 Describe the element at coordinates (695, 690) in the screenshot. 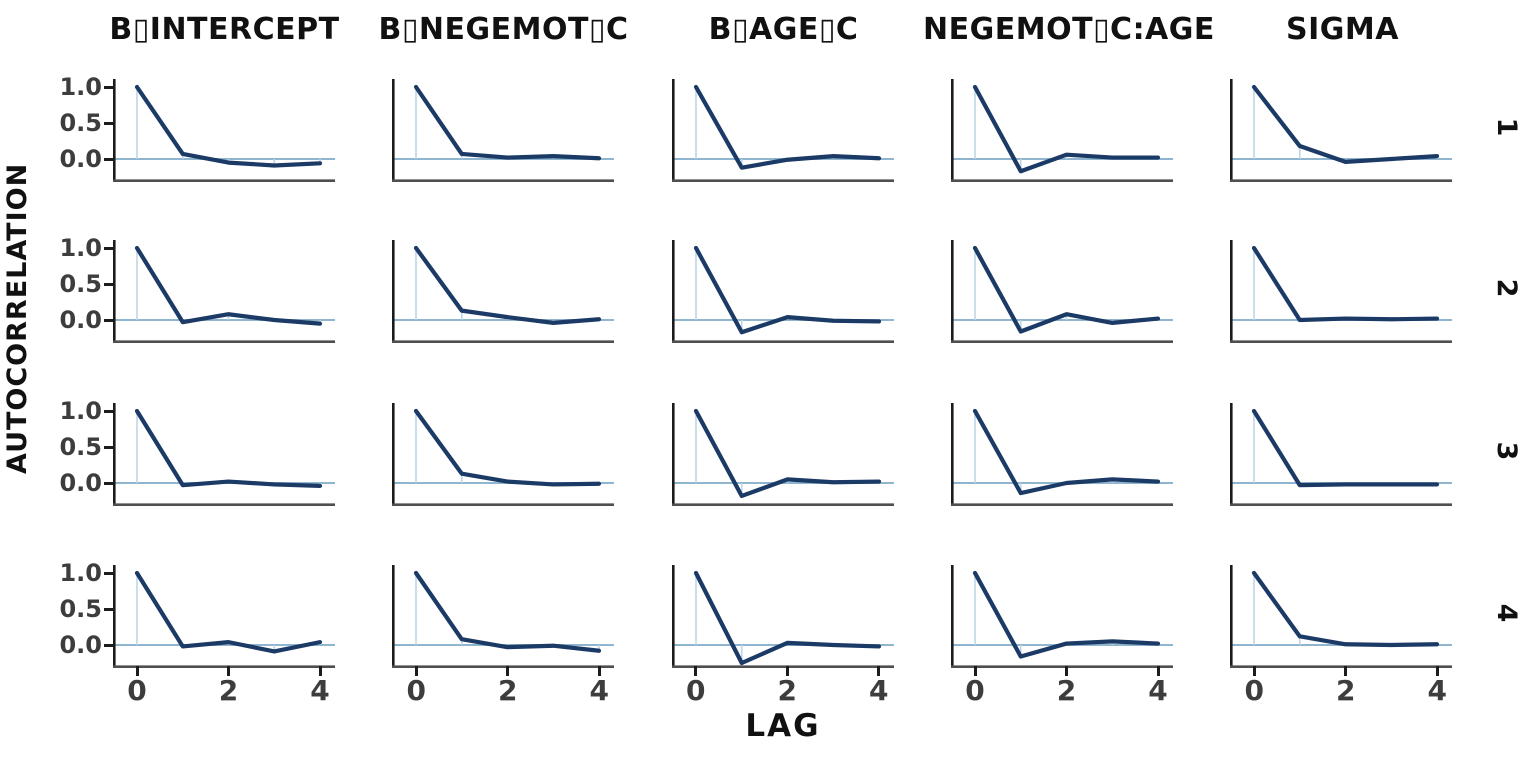

I see `xtick-label-col3-0: 0` at that location.